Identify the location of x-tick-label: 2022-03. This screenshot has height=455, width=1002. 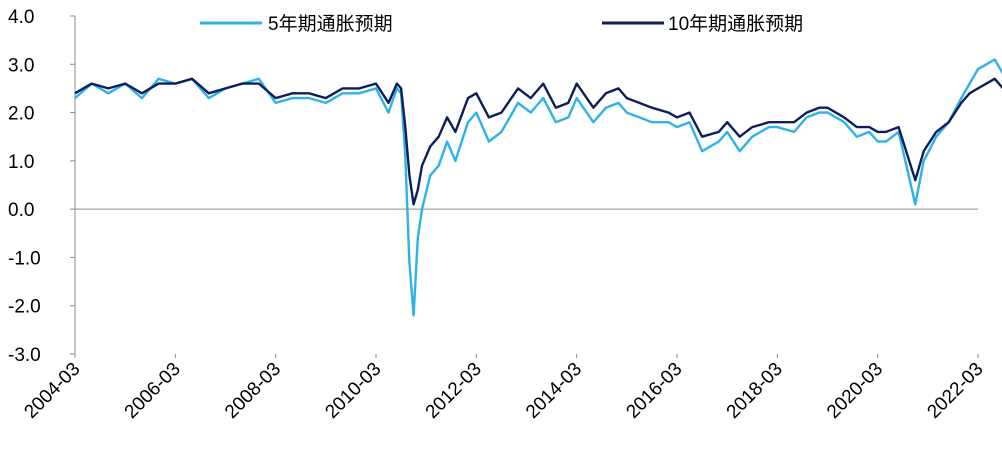
(955, 391).